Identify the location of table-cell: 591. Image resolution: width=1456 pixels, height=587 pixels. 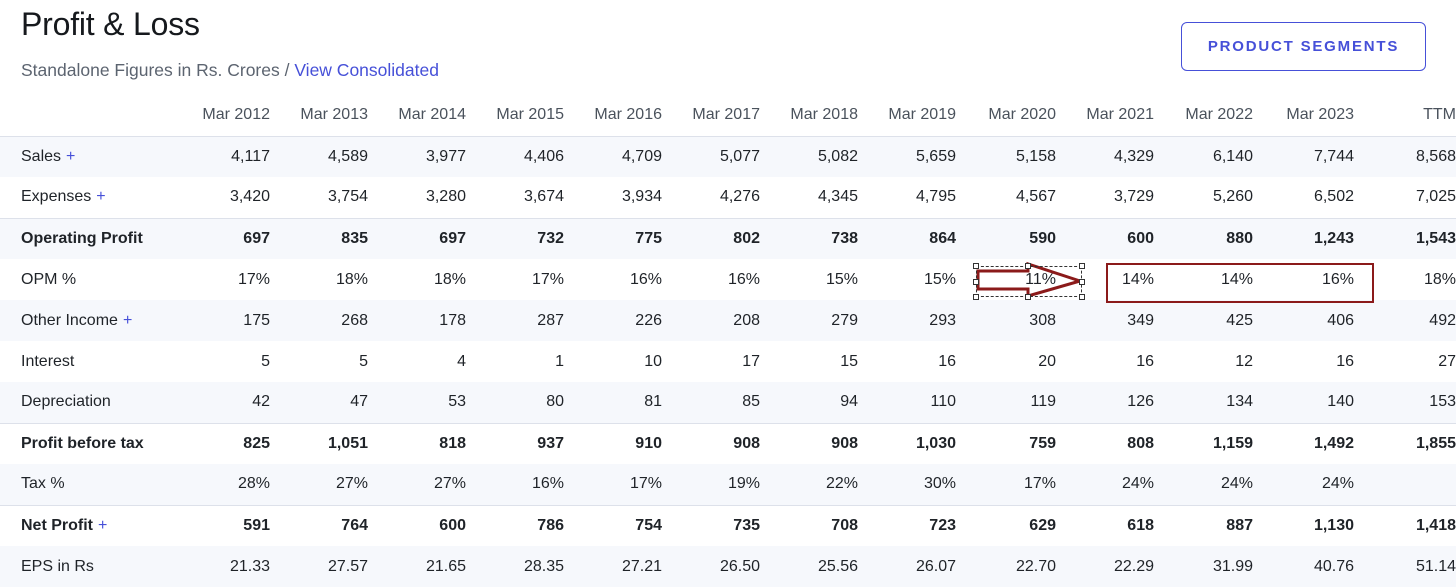
(235, 525).